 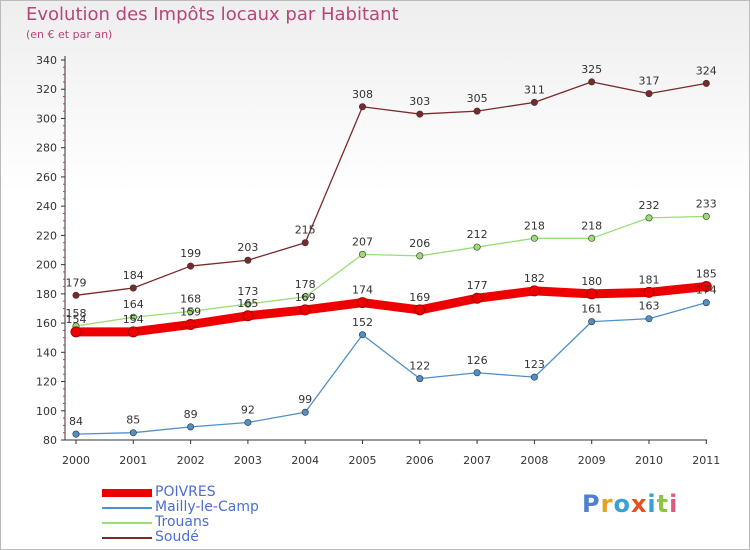 What do you see at coordinates (419, 101) in the screenshot?
I see `data-label: 303` at bounding box center [419, 101].